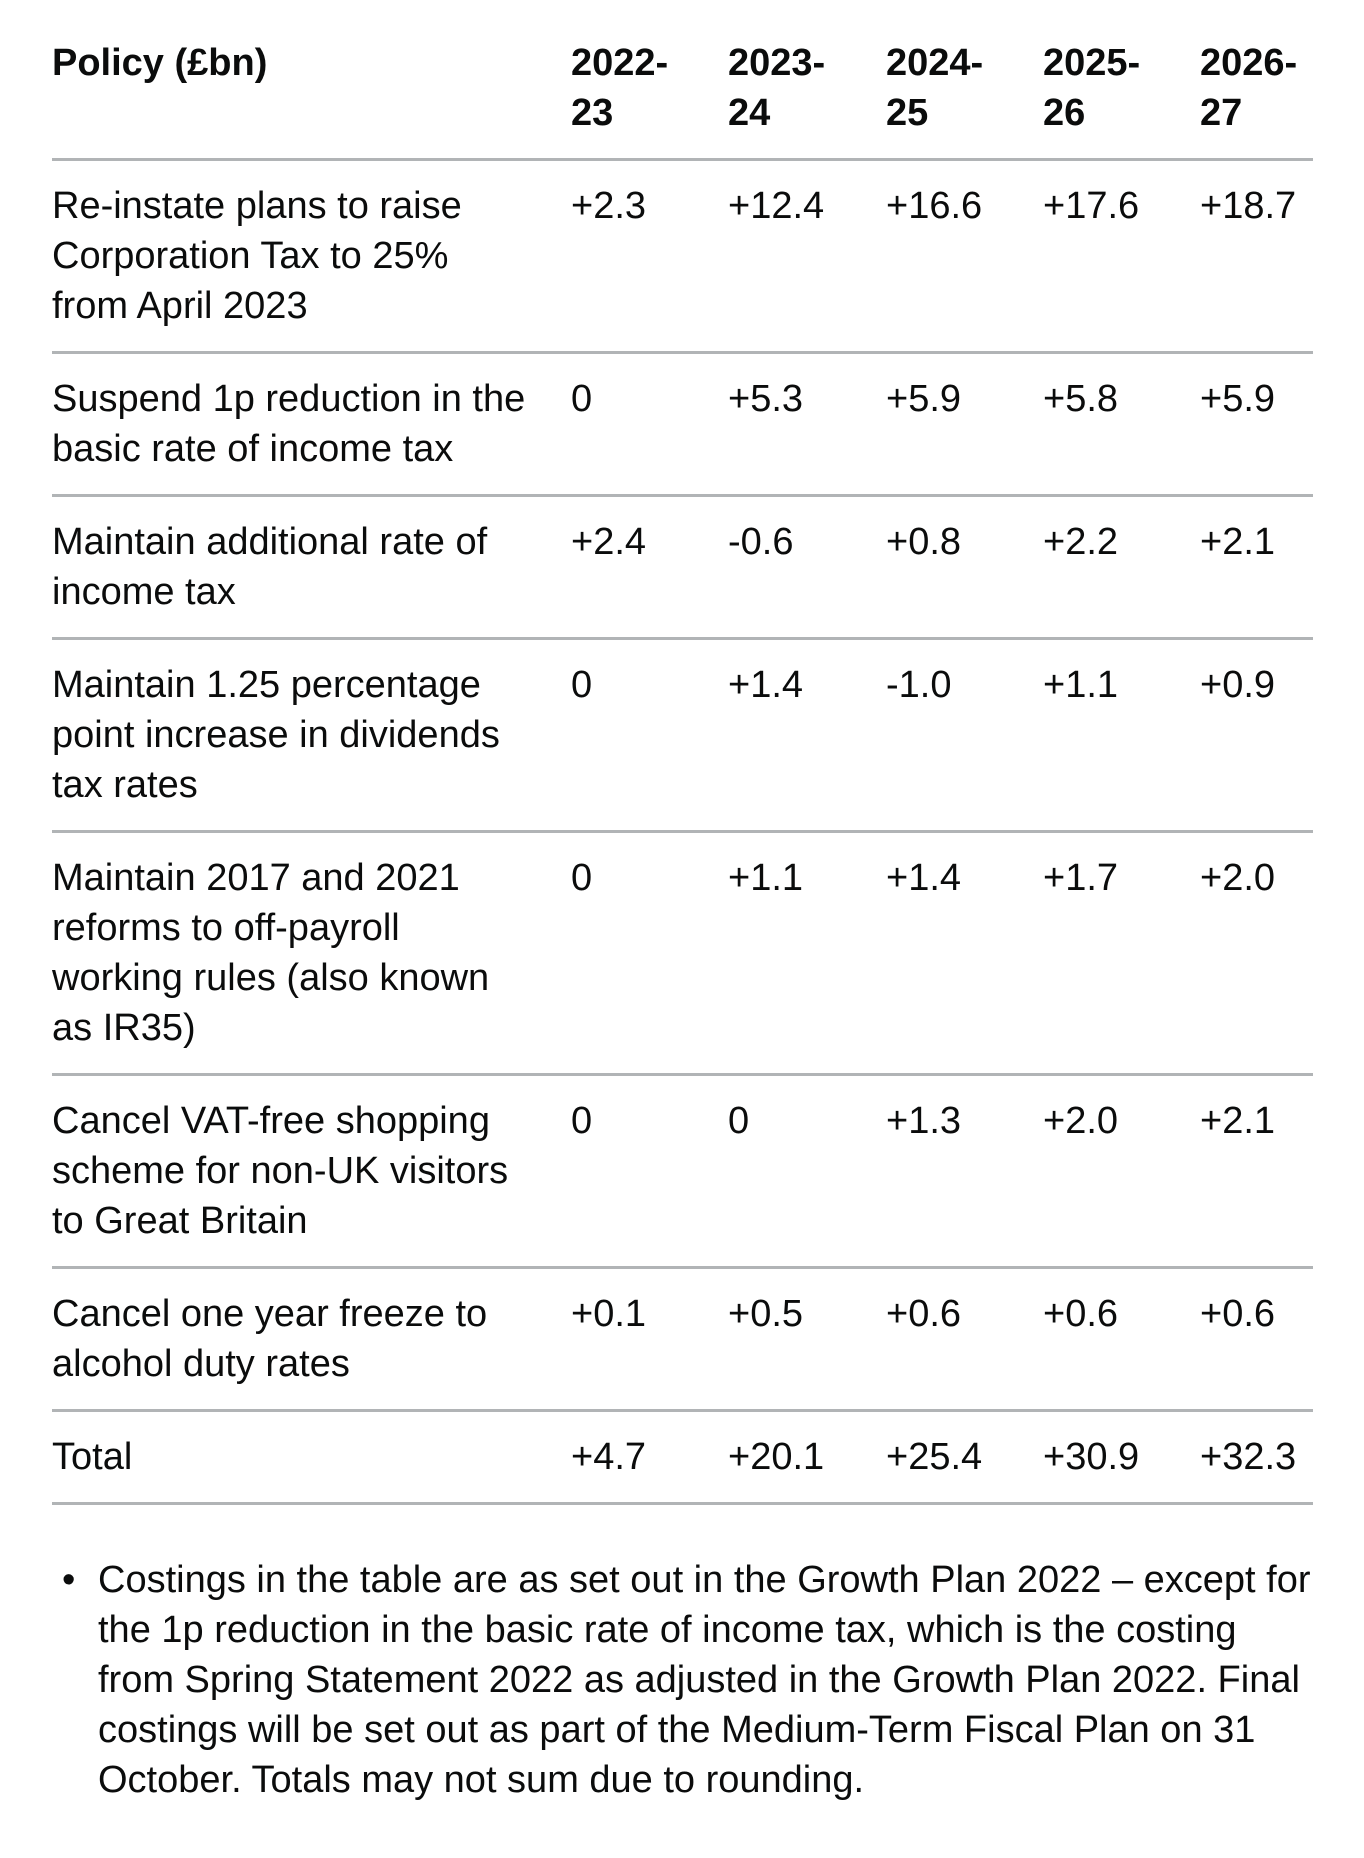 The width and height of the screenshot is (1364, 1858). I want to click on total-value-cell: +25.4, so click(964, 1457).